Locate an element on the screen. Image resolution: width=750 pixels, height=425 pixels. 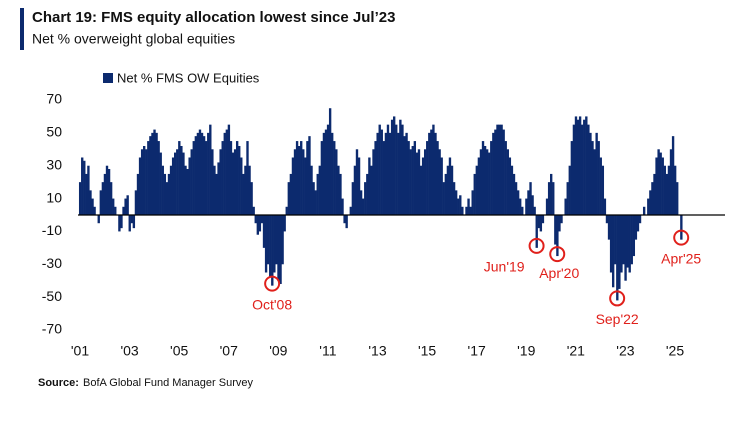
legend-swatch is located at coordinates (108, 78).